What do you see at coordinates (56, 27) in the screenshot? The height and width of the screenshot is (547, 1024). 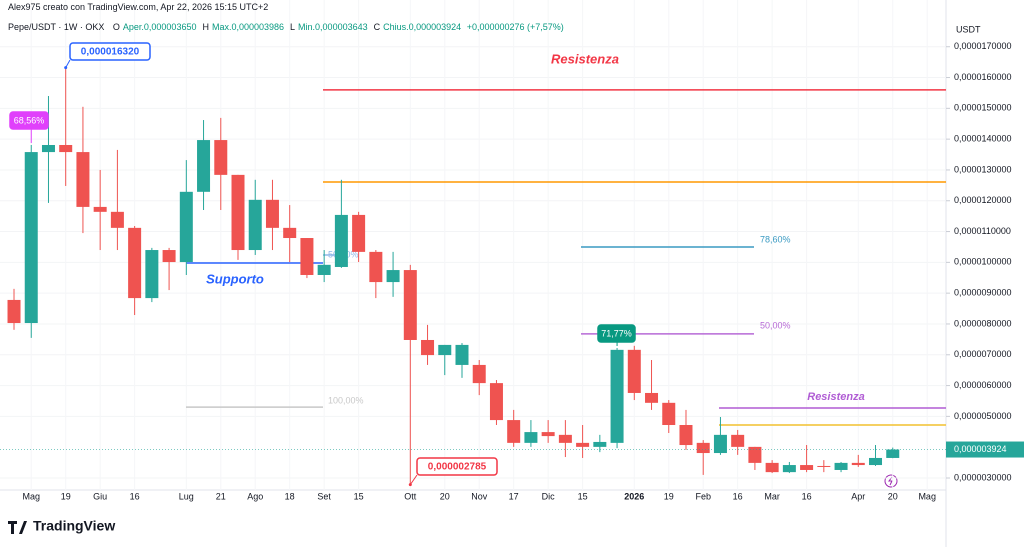 I see `symbol: Pepe/USDT · 1W · OKX` at bounding box center [56, 27].